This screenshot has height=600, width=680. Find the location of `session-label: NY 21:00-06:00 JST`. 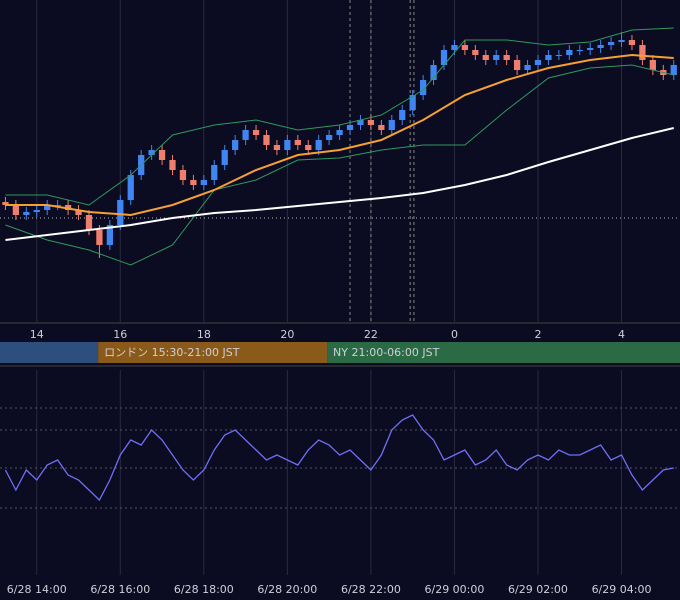

session-label: NY 21:00-06:00 JST is located at coordinates (386, 352).